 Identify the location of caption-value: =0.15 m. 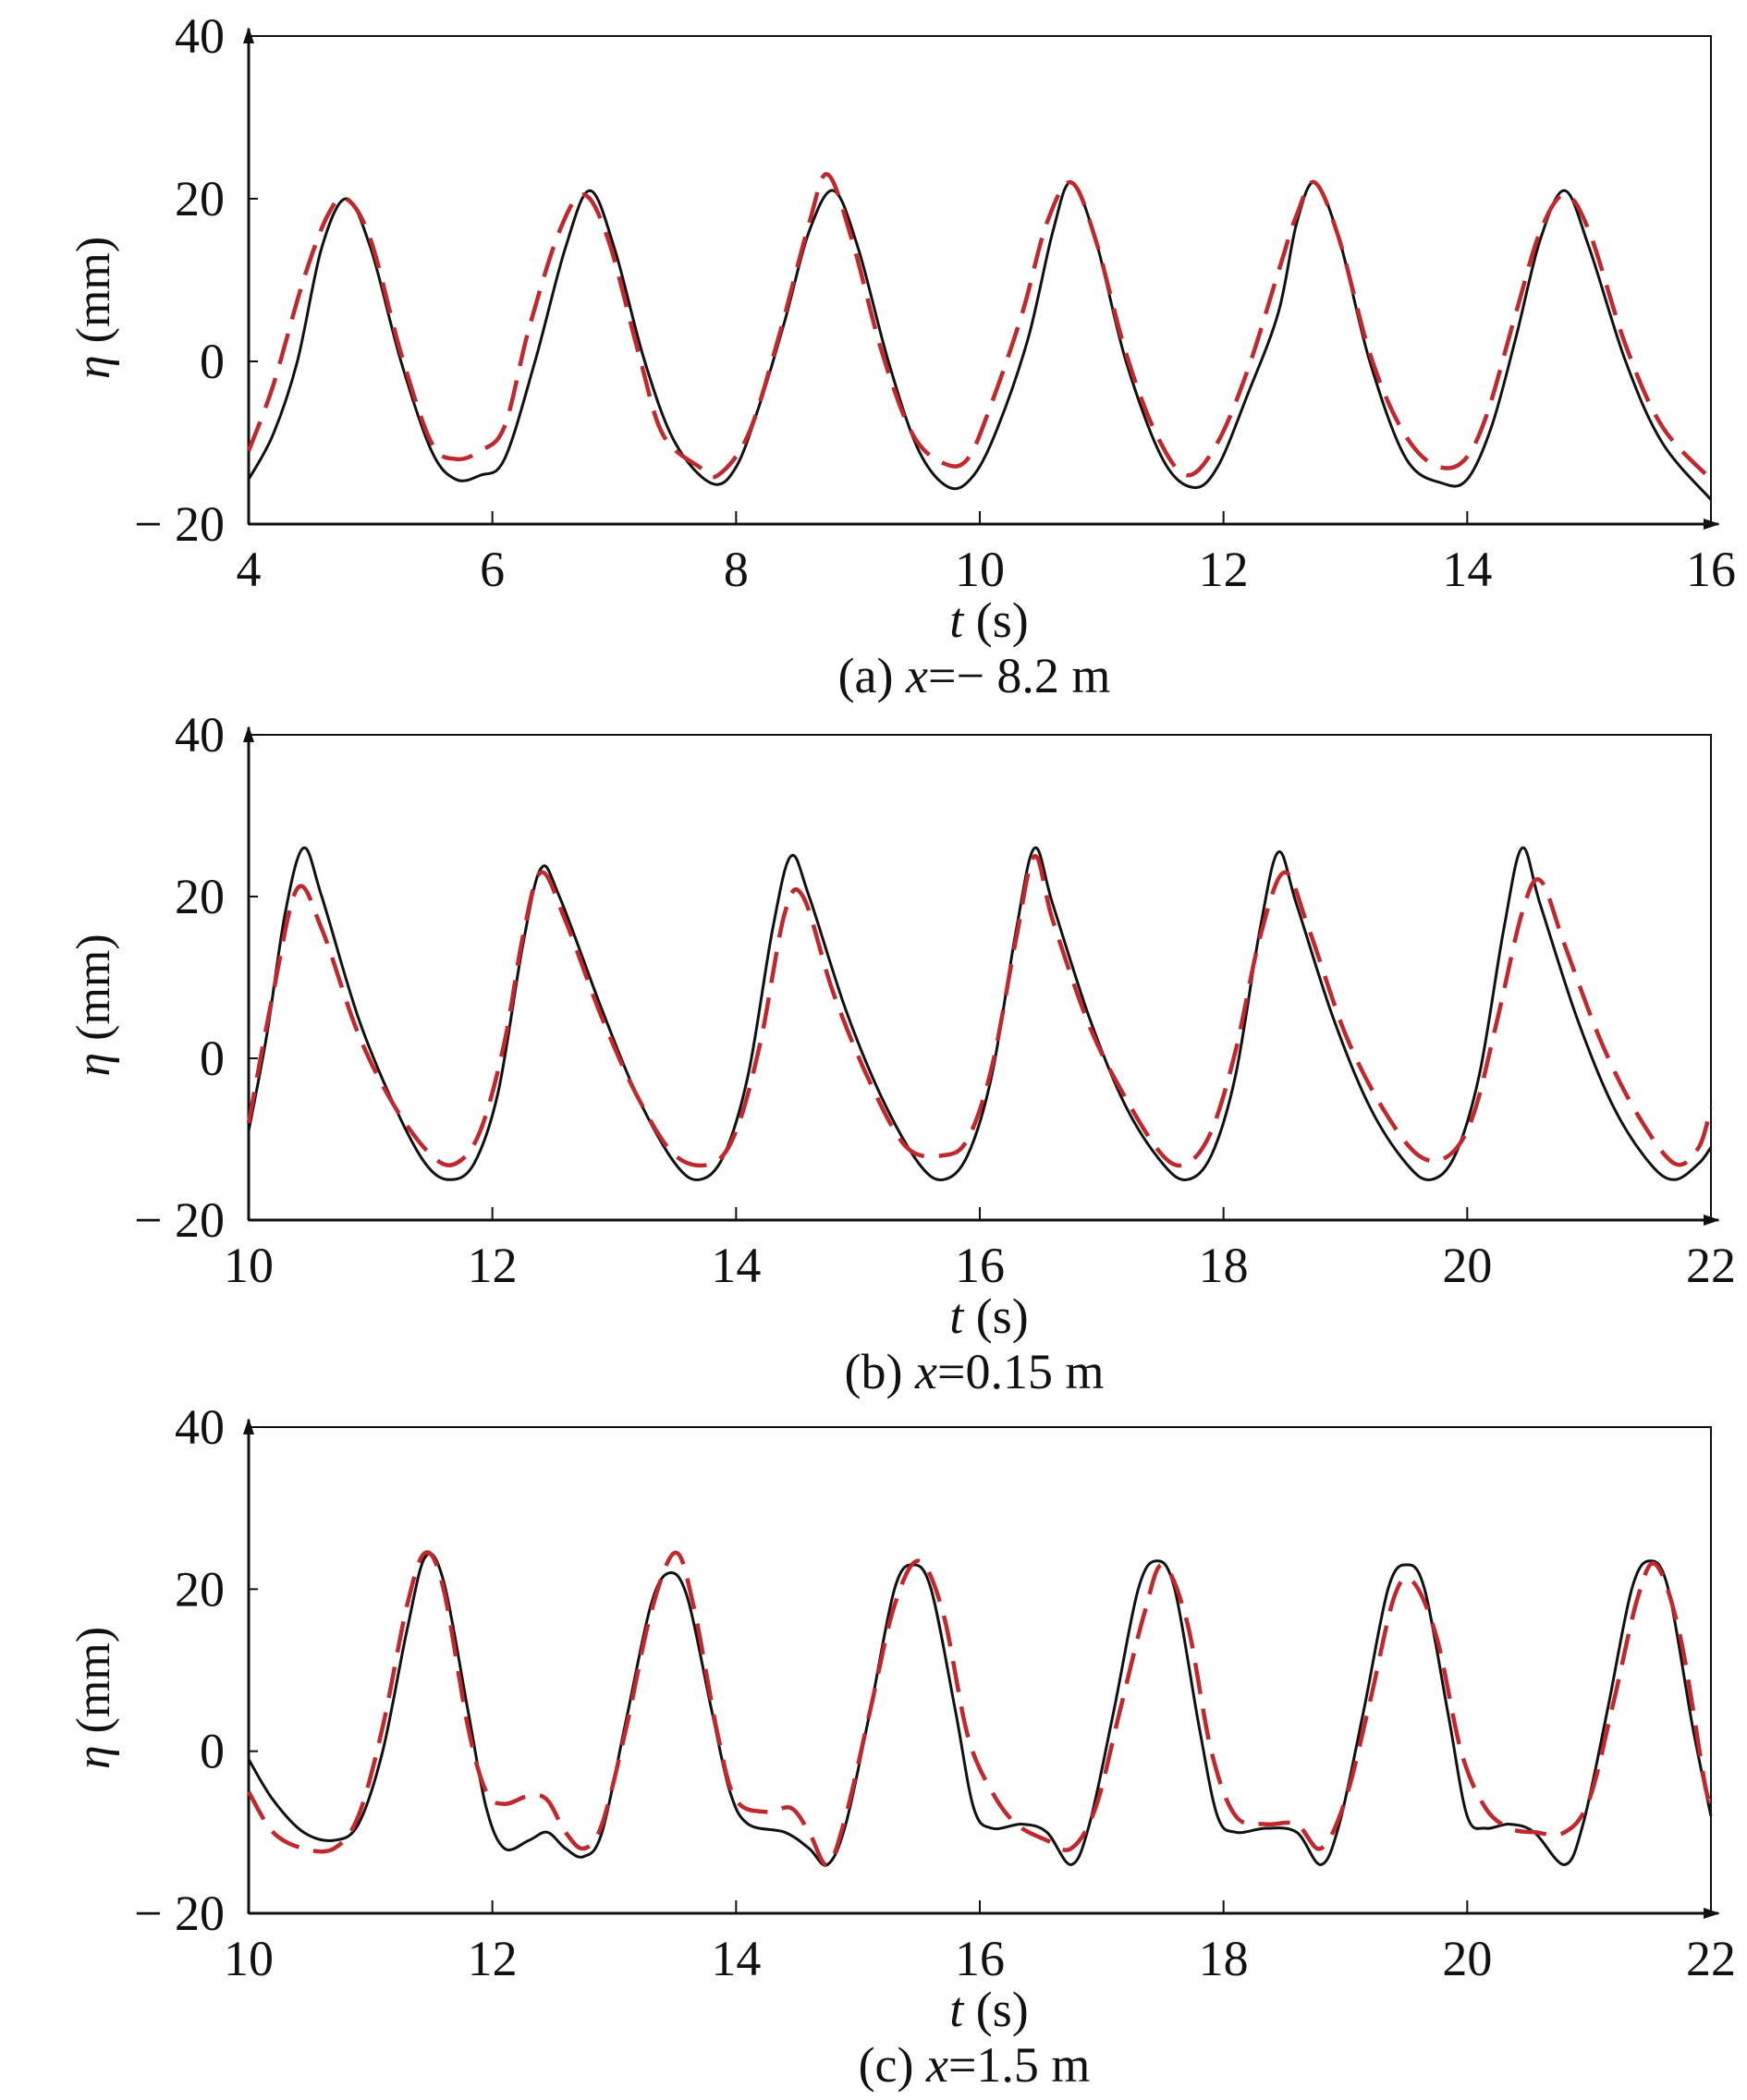
(1020, 1372).